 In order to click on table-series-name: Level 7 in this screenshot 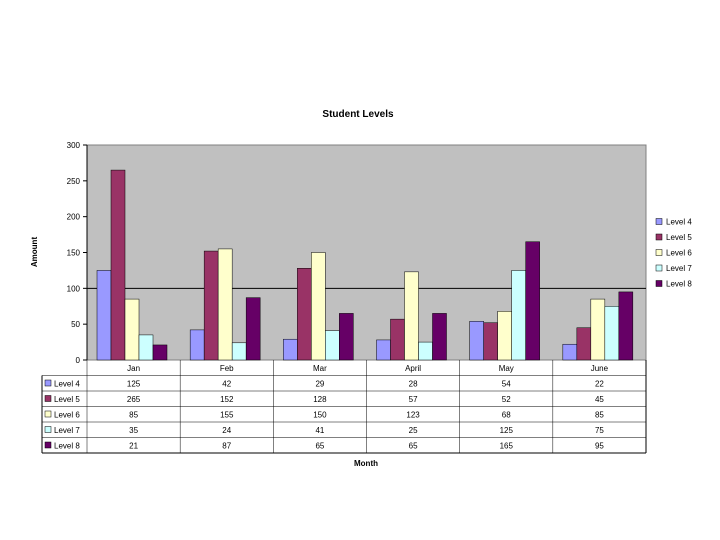, I will do `click(67, 430)`.